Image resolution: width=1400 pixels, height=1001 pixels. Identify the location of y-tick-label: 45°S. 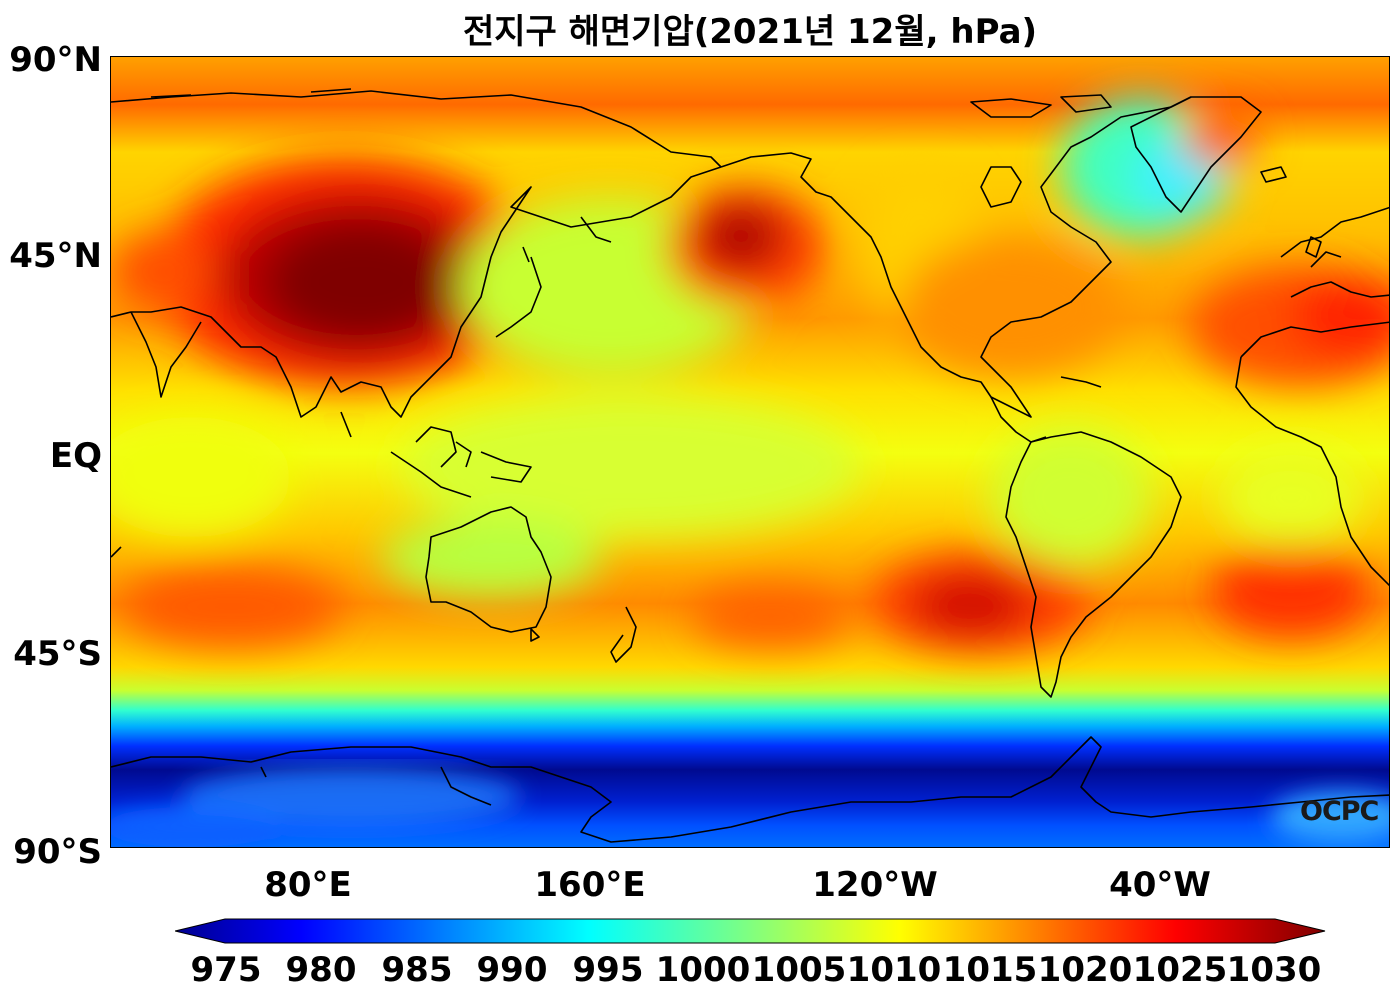
(57, 654).